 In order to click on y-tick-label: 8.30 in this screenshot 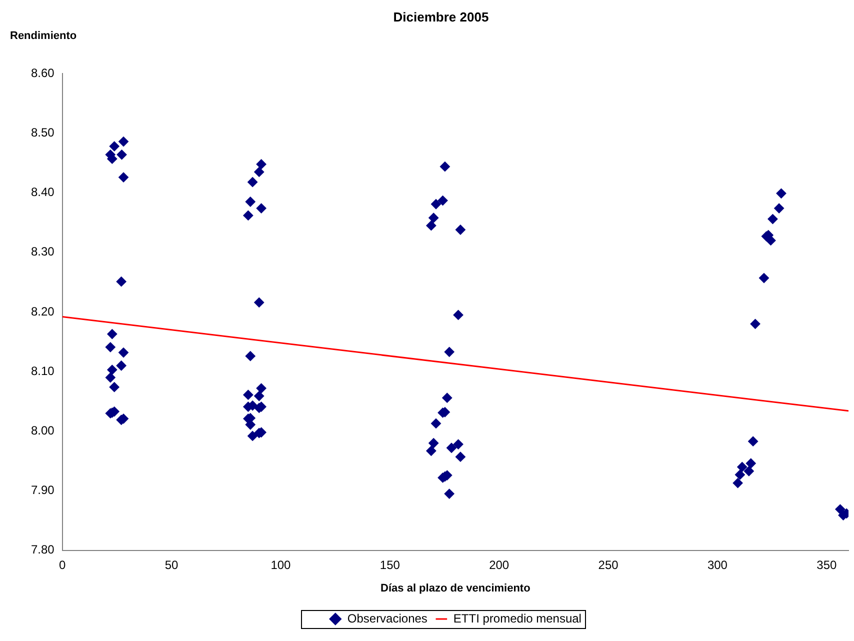, I will do `click(42, 251)`.